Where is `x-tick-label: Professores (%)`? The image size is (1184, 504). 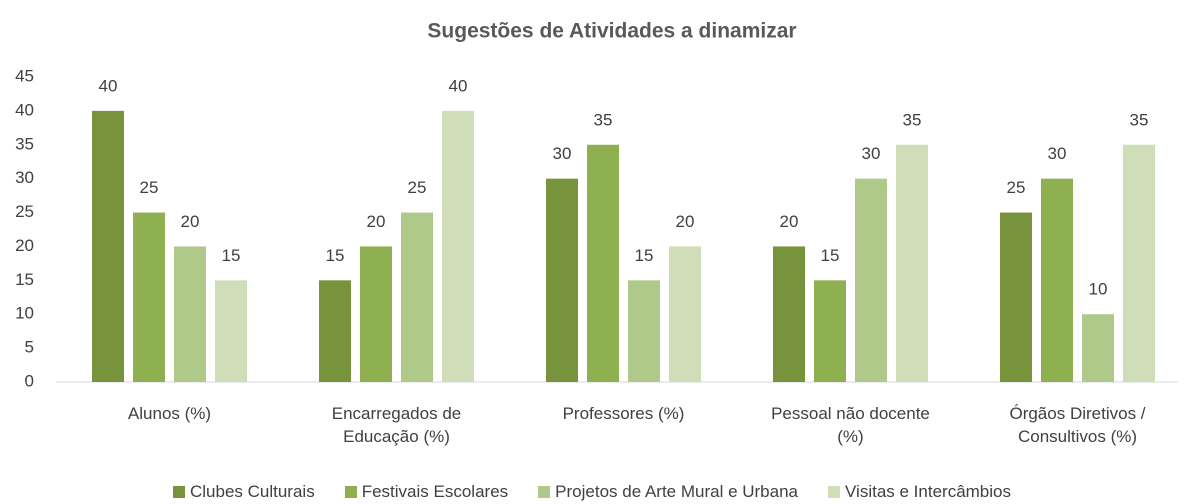
x-tick-label: Professores (%) is located at coordinates (623, 413).